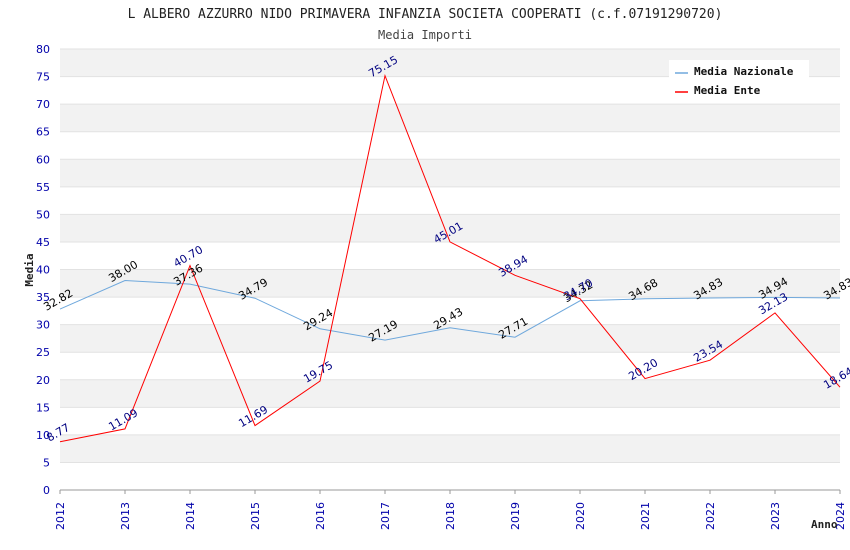  What do you see at coordinates (744, 71) in the screenshot?
I see `legend-label-media-nazionale: Media Nazionale` at bounding box center [744, 71].